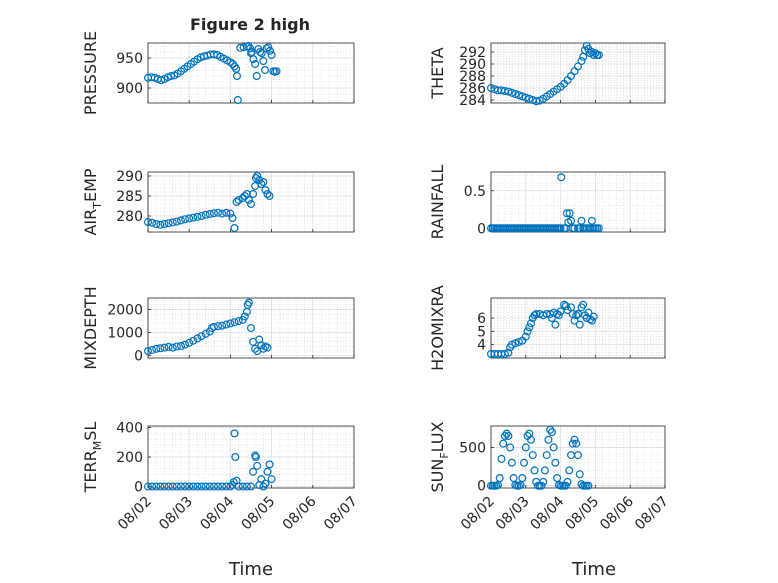 The width and height of the screenshot is (778, 583). What do you see at coordinates (90, 327) in the screenshot?
I see `y-axis-label: MIXDEPTH` at bounding box center [90, 327].